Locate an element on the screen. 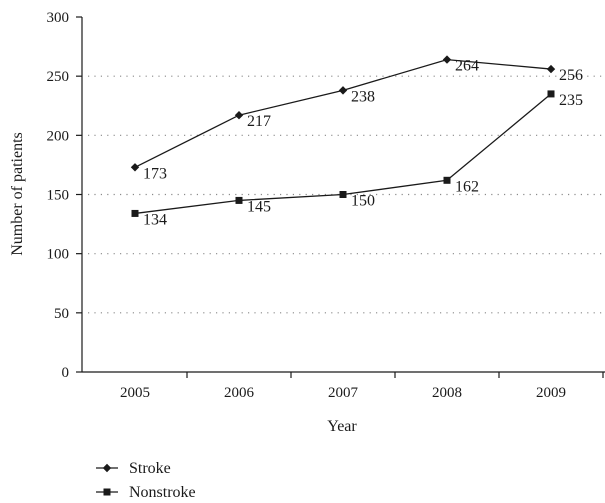 The image size is (605, 503). y-axis-title: Number of patients is located at coordinates (17, 194).